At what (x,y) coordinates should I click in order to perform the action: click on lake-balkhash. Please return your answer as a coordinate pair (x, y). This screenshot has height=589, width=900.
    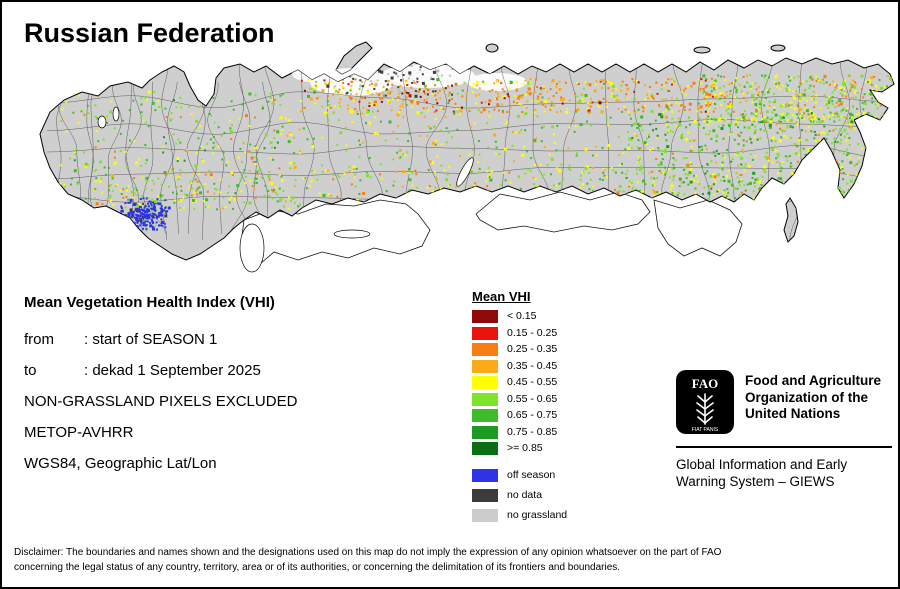
    Looking at the image, I should click on (352, 234).